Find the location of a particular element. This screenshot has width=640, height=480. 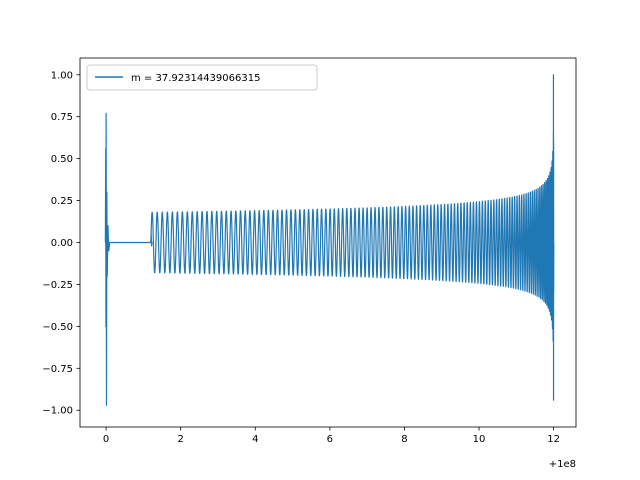

y-tick-label: −0.50 is located at coordinates (57, 327).